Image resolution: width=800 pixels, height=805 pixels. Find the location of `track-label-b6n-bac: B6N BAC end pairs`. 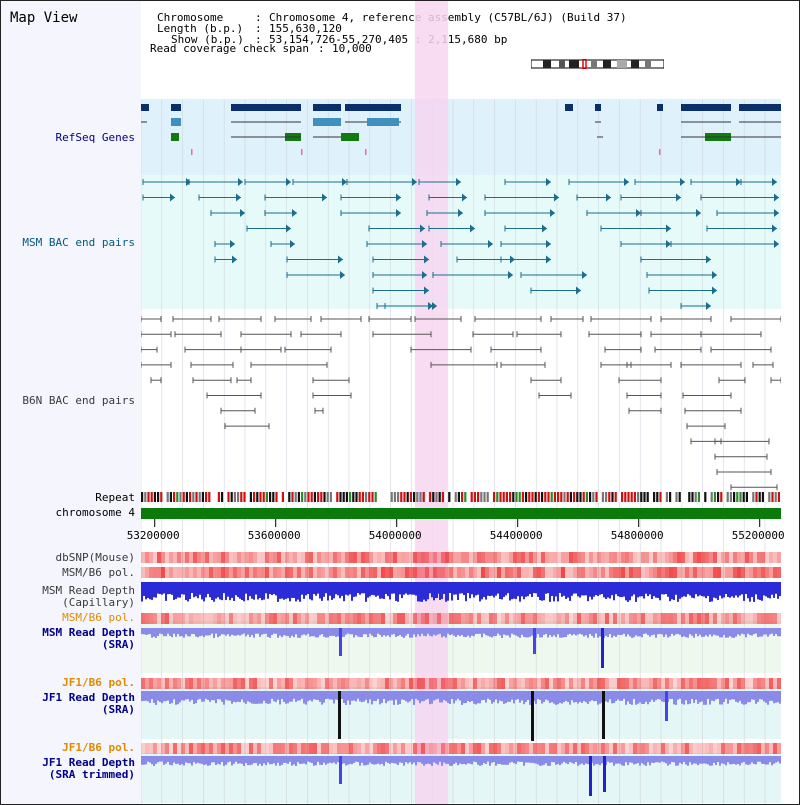

track-label-b6n-bac: B6N BAC end pairs is located at coordinates (78, 400).